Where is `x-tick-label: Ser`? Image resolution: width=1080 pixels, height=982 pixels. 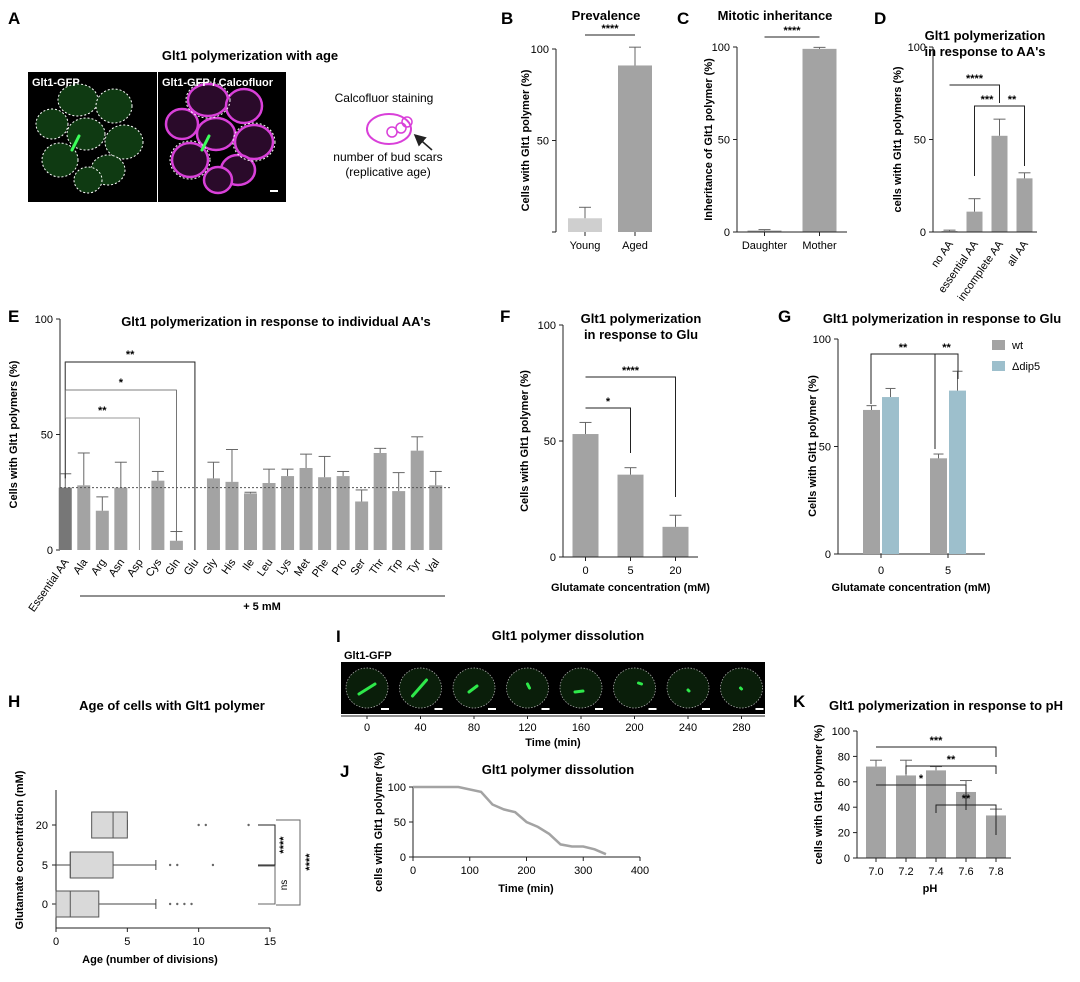
x-tick-label: Ser is located at coordinates (358, 567).